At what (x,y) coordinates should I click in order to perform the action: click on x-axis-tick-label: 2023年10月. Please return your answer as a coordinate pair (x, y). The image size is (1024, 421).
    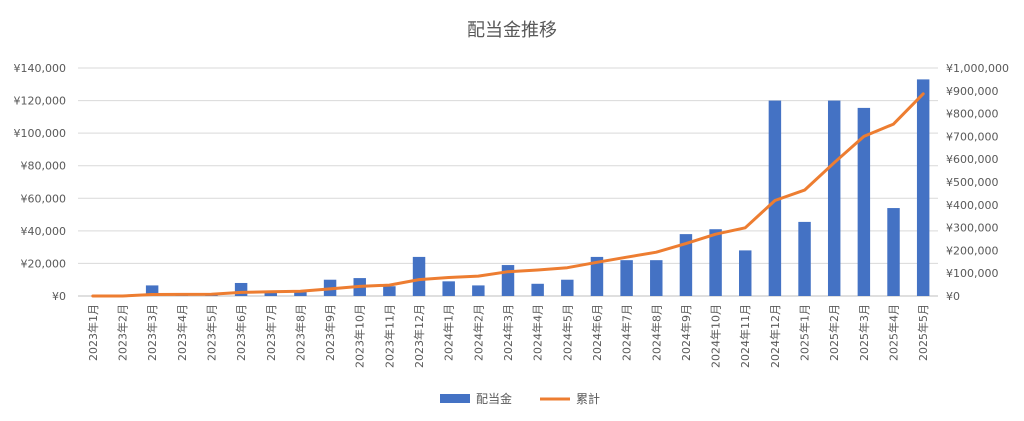
    Looking at the image, I should click on (360, 336).